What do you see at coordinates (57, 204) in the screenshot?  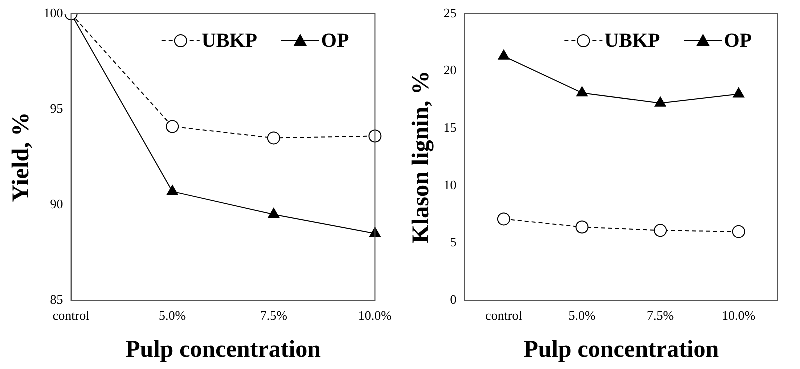 I see `y-tick-label: 90` at bounding box center [57, 204].